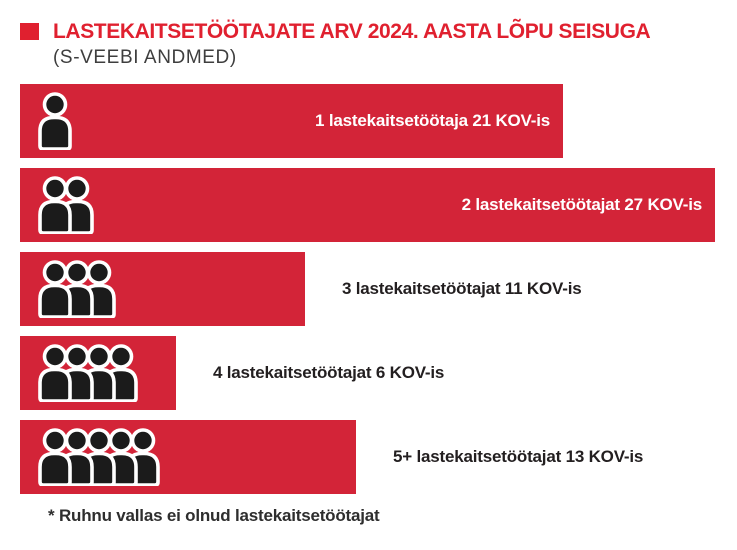 This screenshot has height=550, width=737. I want to click on bar-label: 4 lastekaitsetöötajat 6 KOV-is, so click(329, 372).